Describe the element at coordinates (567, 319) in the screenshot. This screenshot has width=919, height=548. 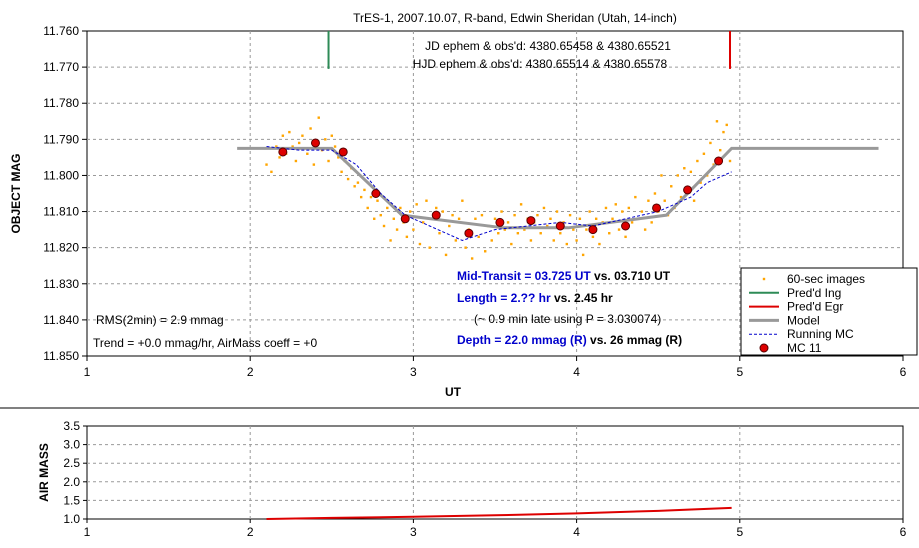
I see `late-note: (~ 0.9 min late using P = 3.030074)` at that location.